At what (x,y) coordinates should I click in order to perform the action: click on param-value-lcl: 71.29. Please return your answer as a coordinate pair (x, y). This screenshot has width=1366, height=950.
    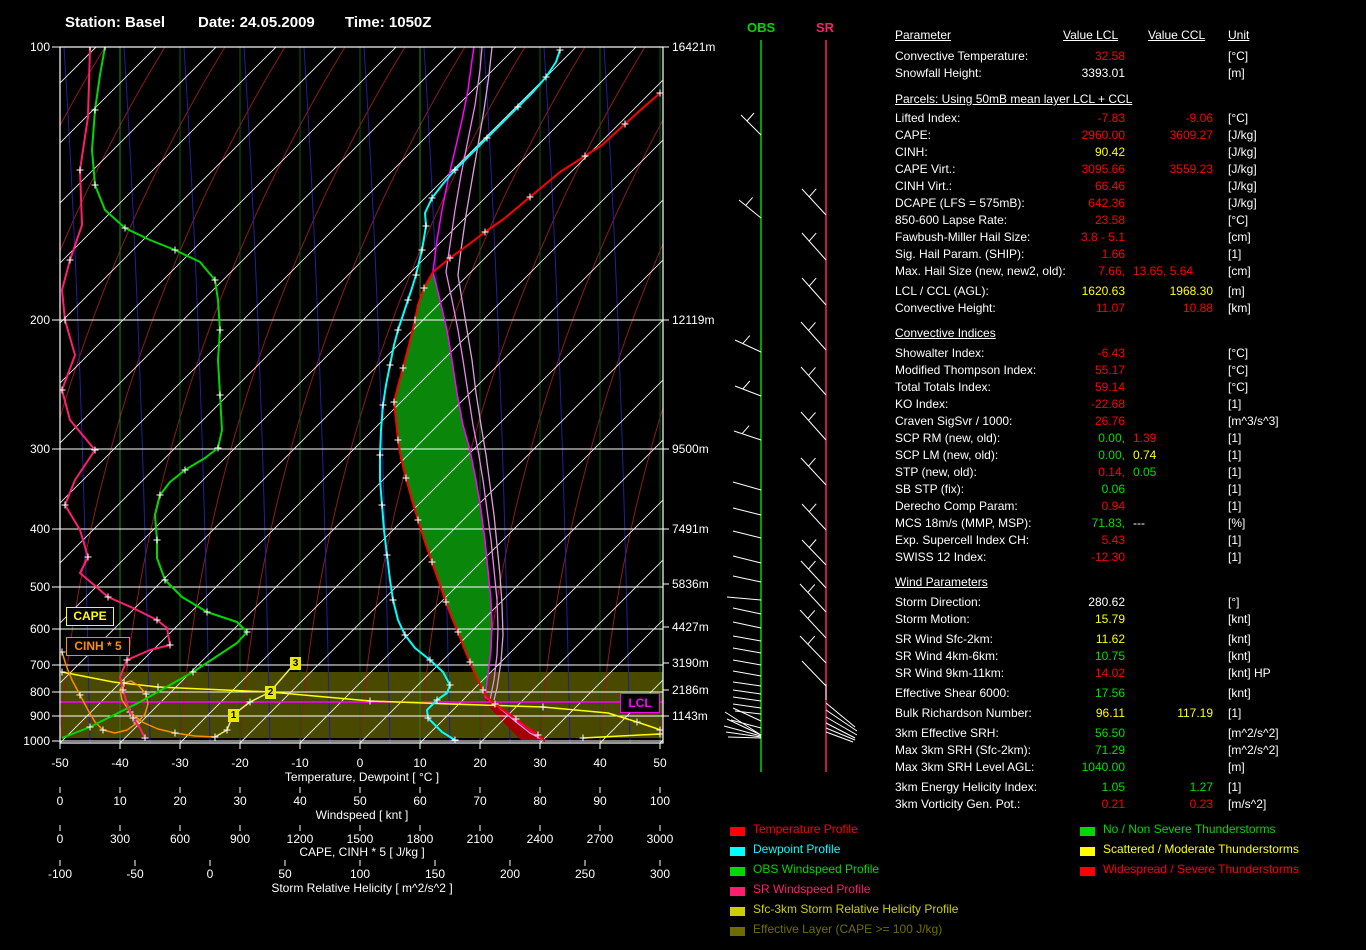
    Looking at the image, I should click on (1040, 750).